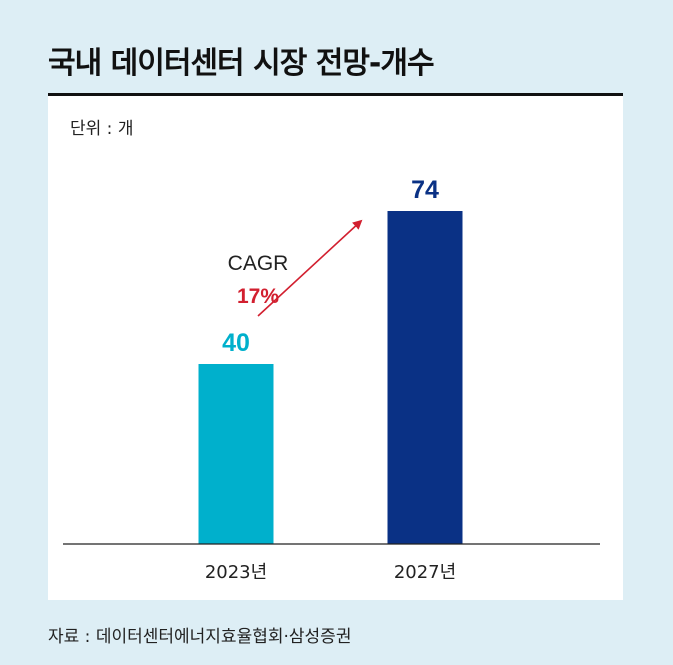 The height and width of the screenshot is (665, 673). I want to click on cagr-label: CAGR, so click(258, 263).